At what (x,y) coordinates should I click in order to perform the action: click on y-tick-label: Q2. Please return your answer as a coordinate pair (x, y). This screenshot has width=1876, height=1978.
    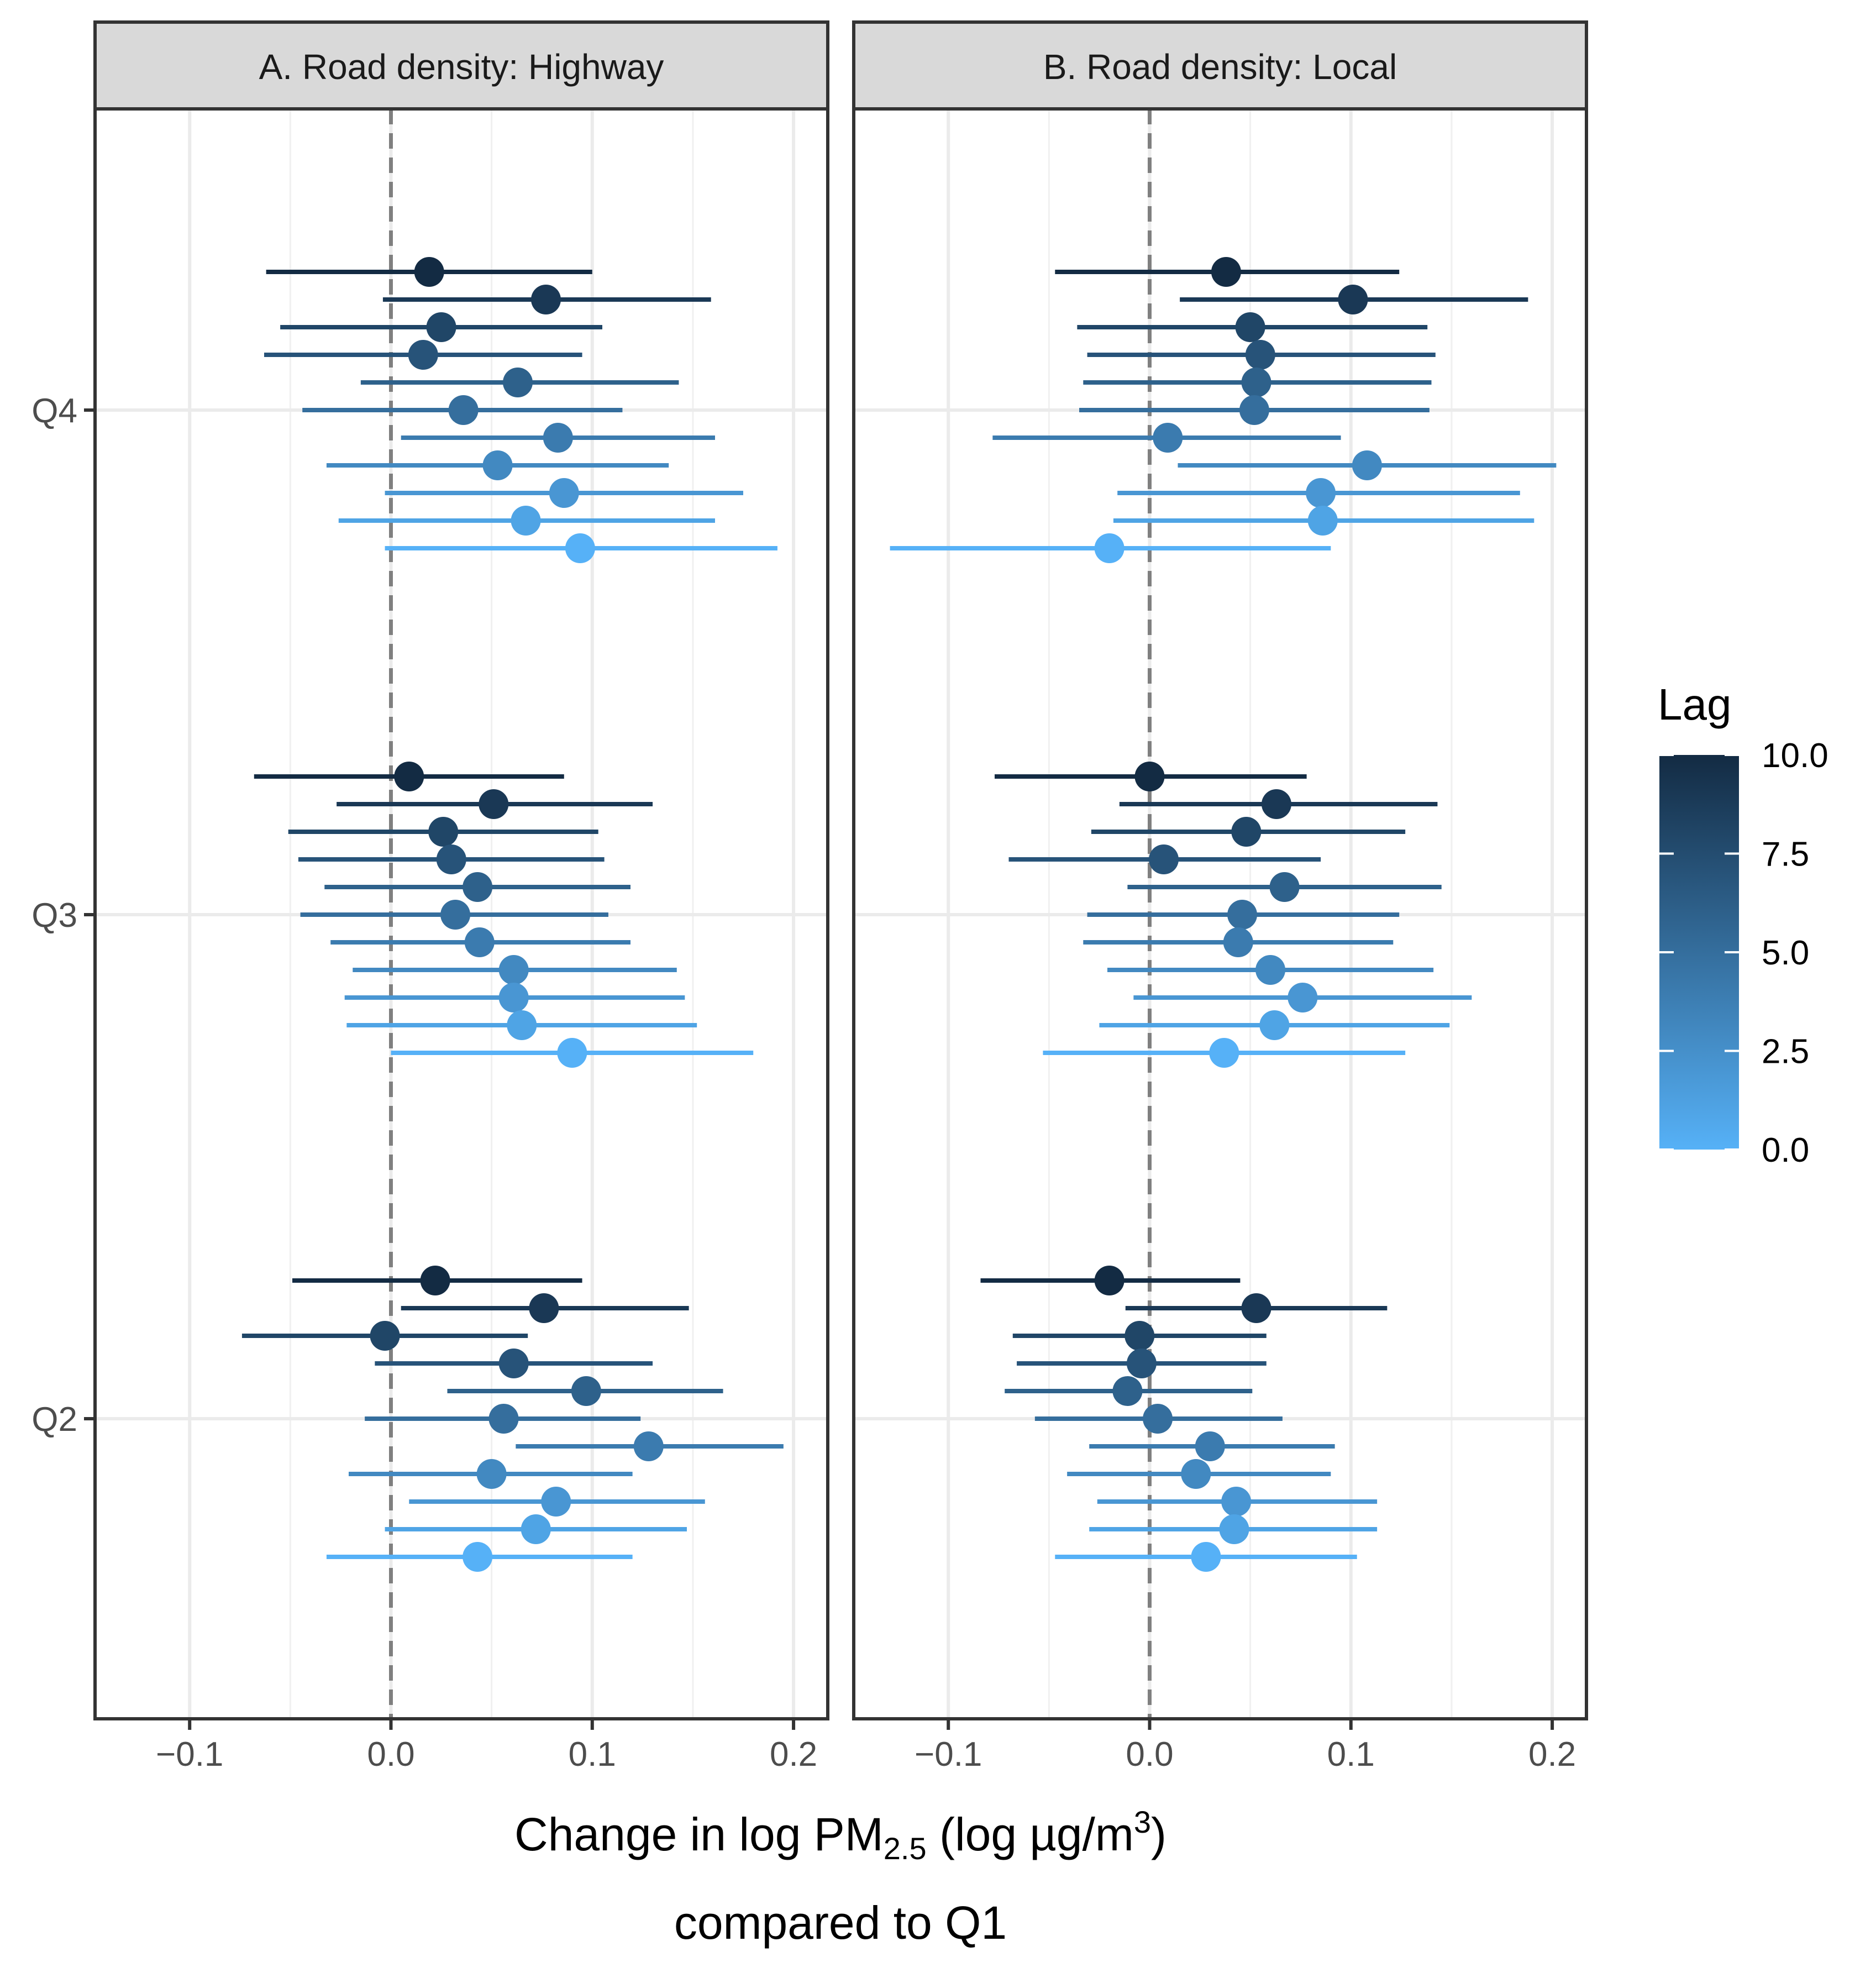
    Looking at the image, I should click on (54, 1419).